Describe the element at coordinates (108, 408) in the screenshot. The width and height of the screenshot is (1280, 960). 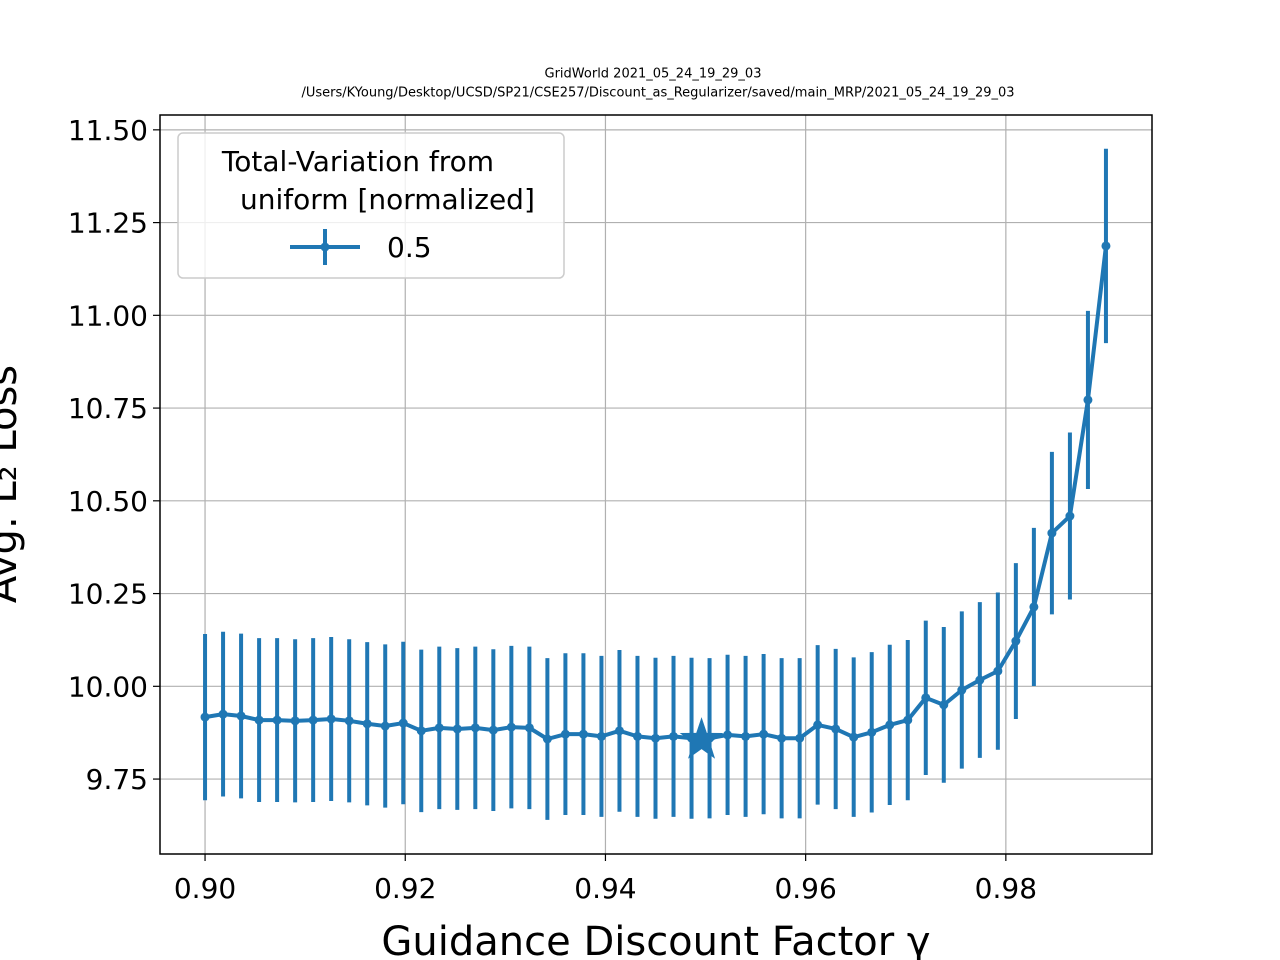
I see `y-tick-label: 10.75` at that location.